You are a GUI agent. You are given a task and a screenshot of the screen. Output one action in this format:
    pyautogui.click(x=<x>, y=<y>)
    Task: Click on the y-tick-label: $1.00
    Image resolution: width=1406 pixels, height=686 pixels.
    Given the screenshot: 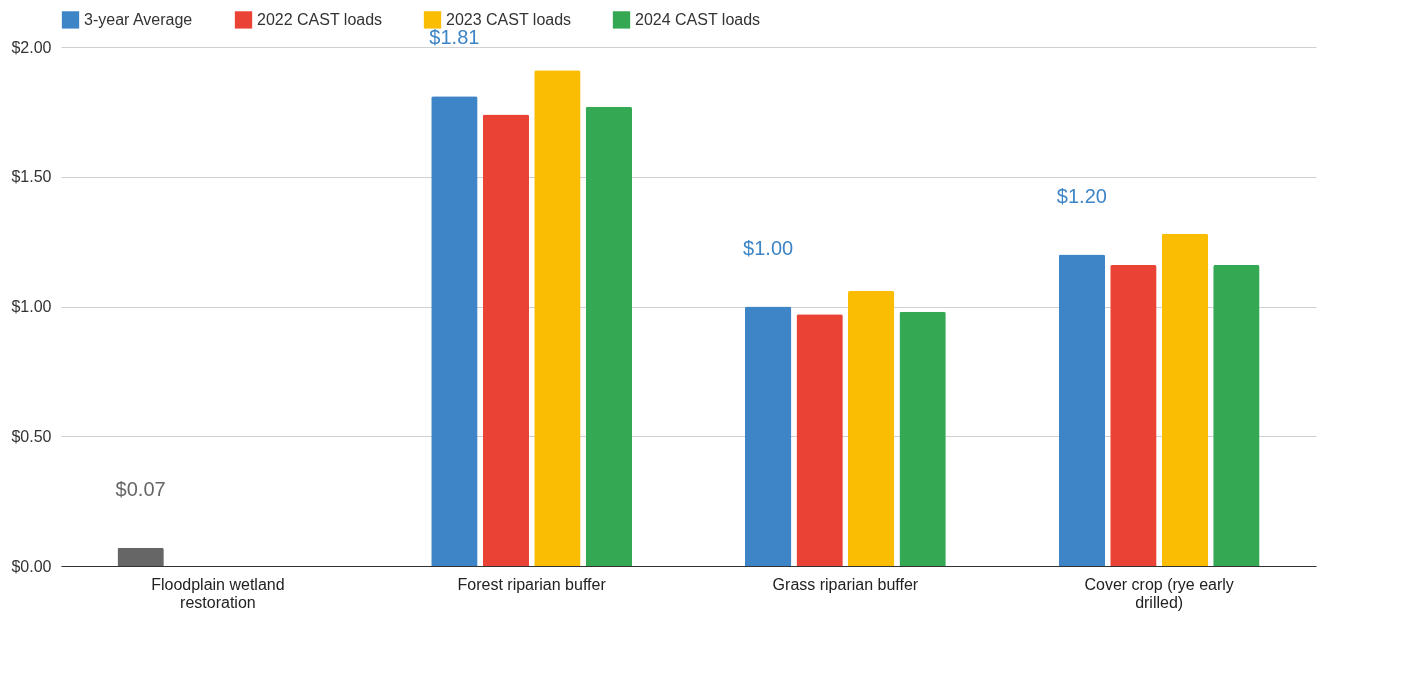 What is the action you would take?
    pyautogui.click(x=31, y=306)
    